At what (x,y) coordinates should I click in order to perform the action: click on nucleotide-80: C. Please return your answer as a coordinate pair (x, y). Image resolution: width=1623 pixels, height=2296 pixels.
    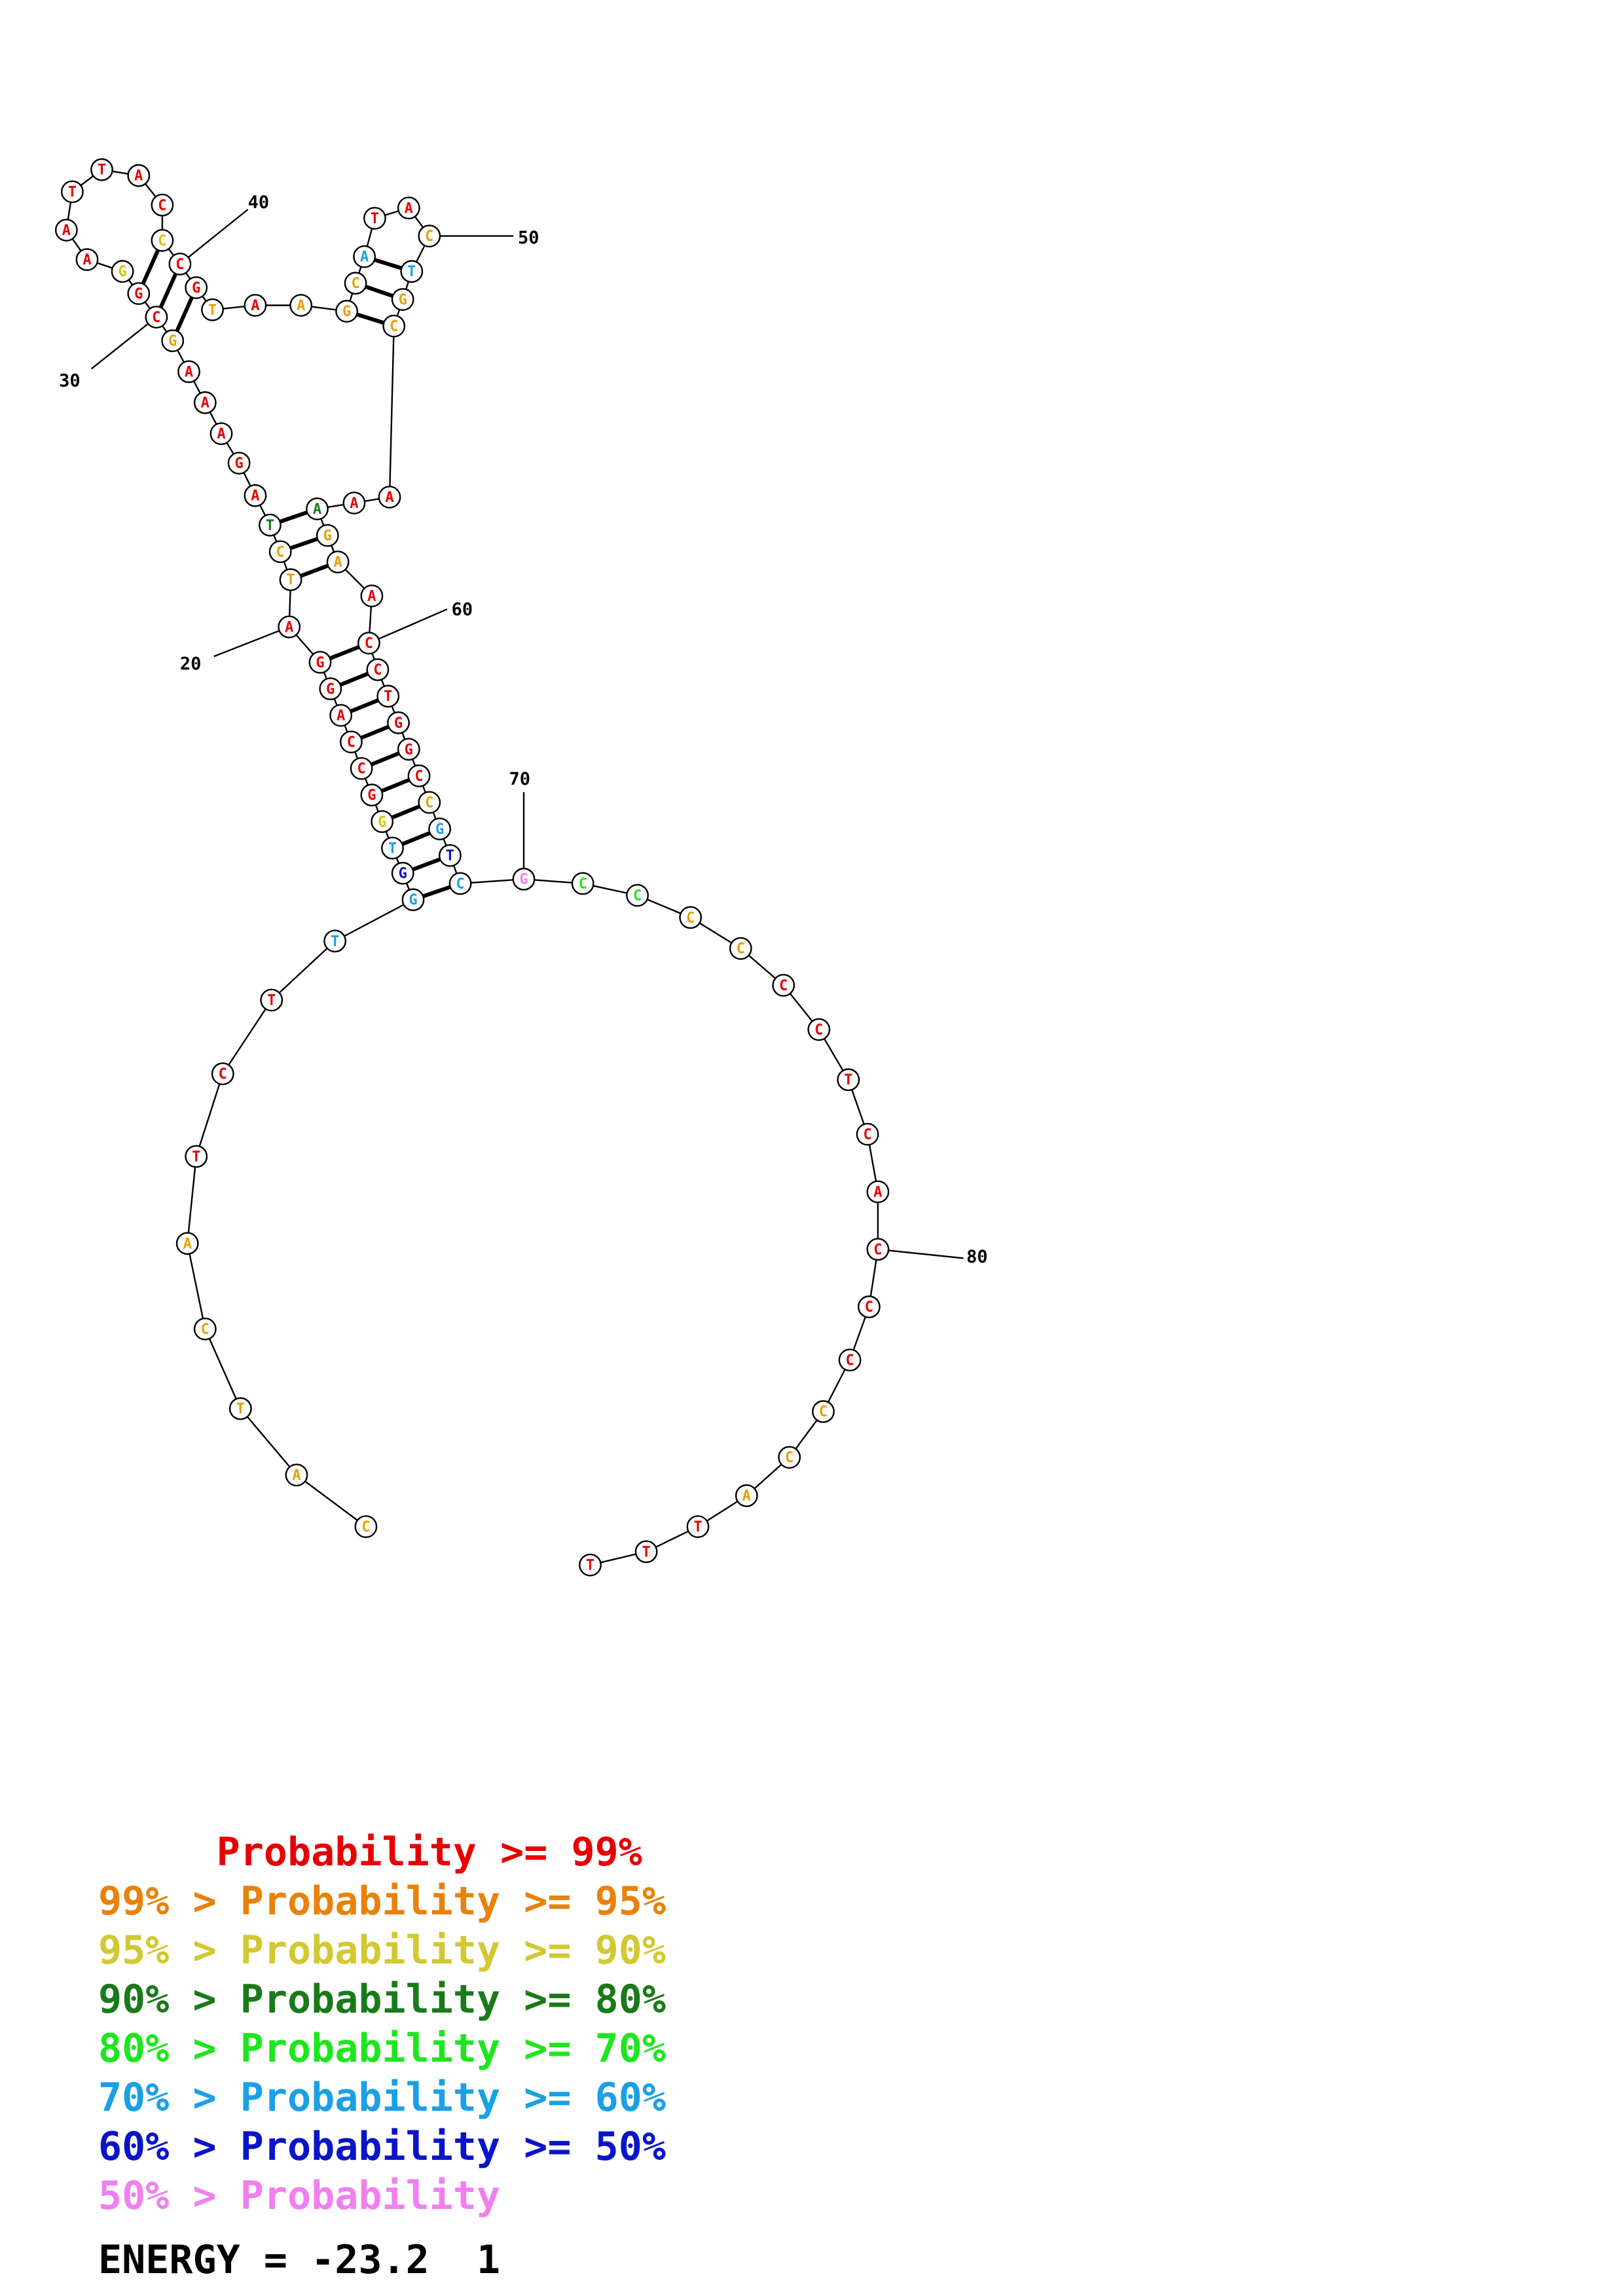
    Looking at the image, I should click on (878, 1249).